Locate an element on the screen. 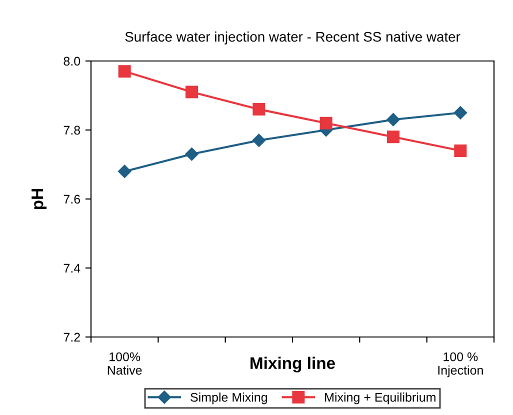 The image size is (513, 415). x-tick-label: 100% Native is located at coordinates (125, 363).